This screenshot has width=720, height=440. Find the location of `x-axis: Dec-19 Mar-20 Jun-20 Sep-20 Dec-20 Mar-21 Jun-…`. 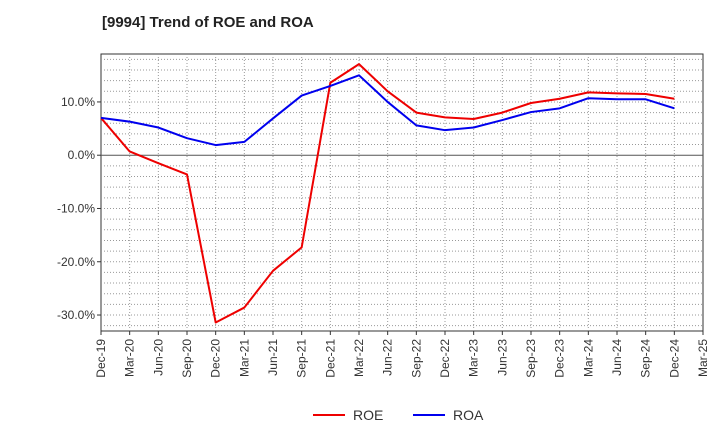

x-axis: Dec-19 Mar-20 Jun-20 Sep-20 Dec-20 Mar-21 Jun-… is located at coordinates (402, 354).